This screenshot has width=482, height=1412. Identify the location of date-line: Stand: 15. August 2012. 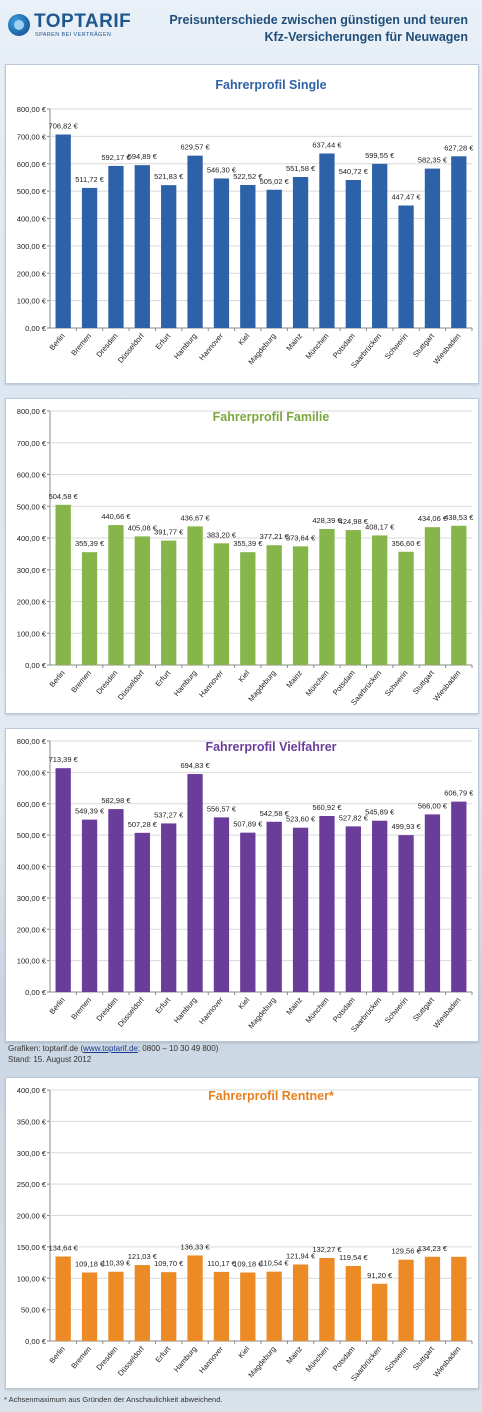
(50, 1059).